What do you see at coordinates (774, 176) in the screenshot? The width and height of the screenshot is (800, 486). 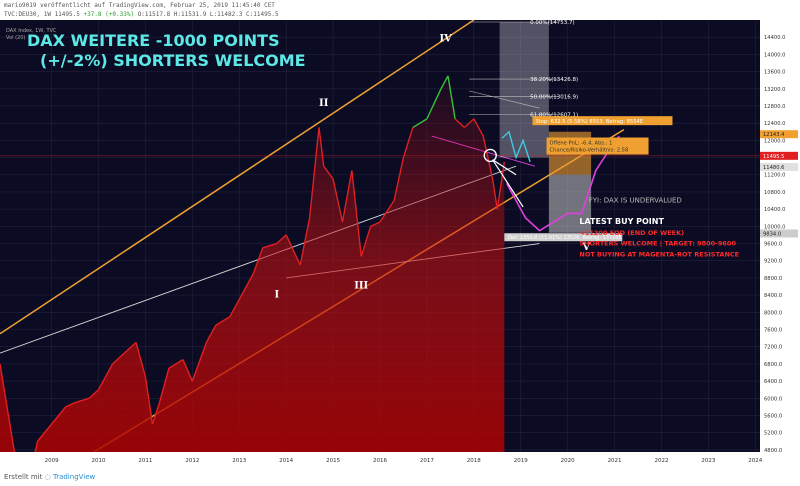 I see `y-tick-label: 11200.0` at bounding box center [774, 176].